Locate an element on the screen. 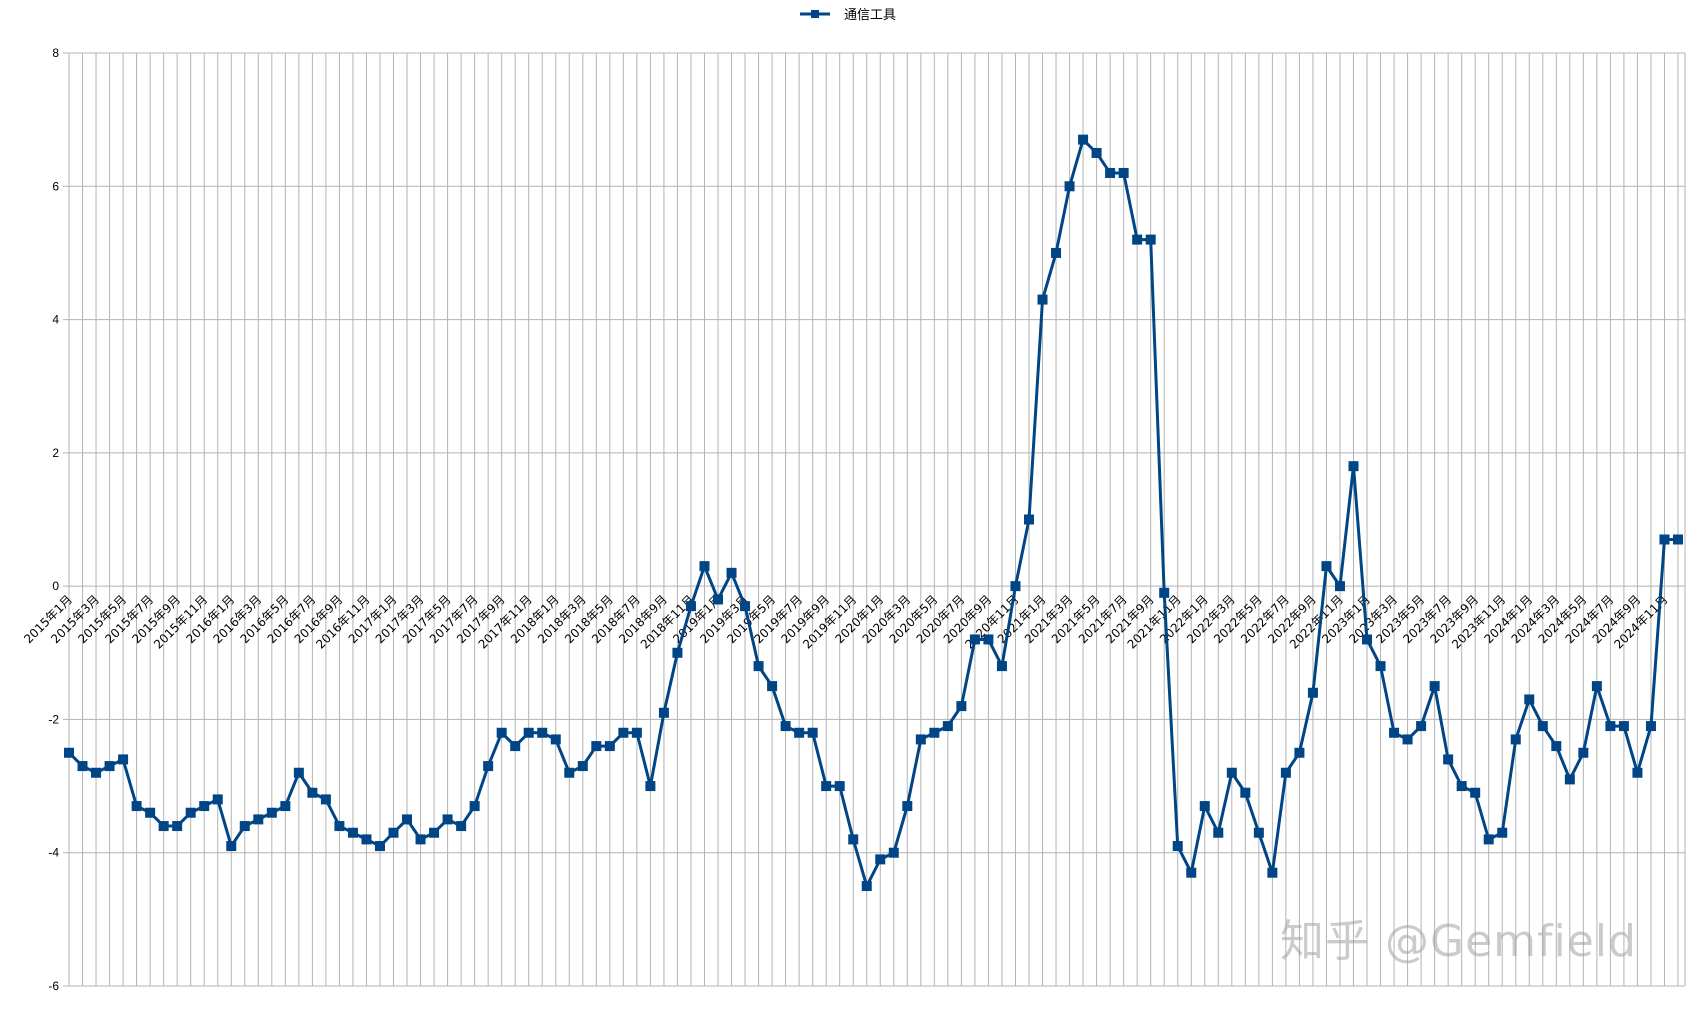 The height and width of the screenshot is (1010, 1699). chart-legend: 通信工具 is located at coordinates (848, 13).